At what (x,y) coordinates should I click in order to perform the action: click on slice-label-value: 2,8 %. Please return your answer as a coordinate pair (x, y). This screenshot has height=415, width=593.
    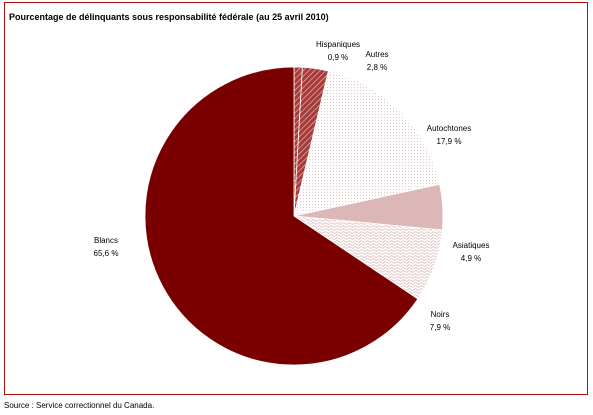
    Looking at the image, I should click on (377, 67).